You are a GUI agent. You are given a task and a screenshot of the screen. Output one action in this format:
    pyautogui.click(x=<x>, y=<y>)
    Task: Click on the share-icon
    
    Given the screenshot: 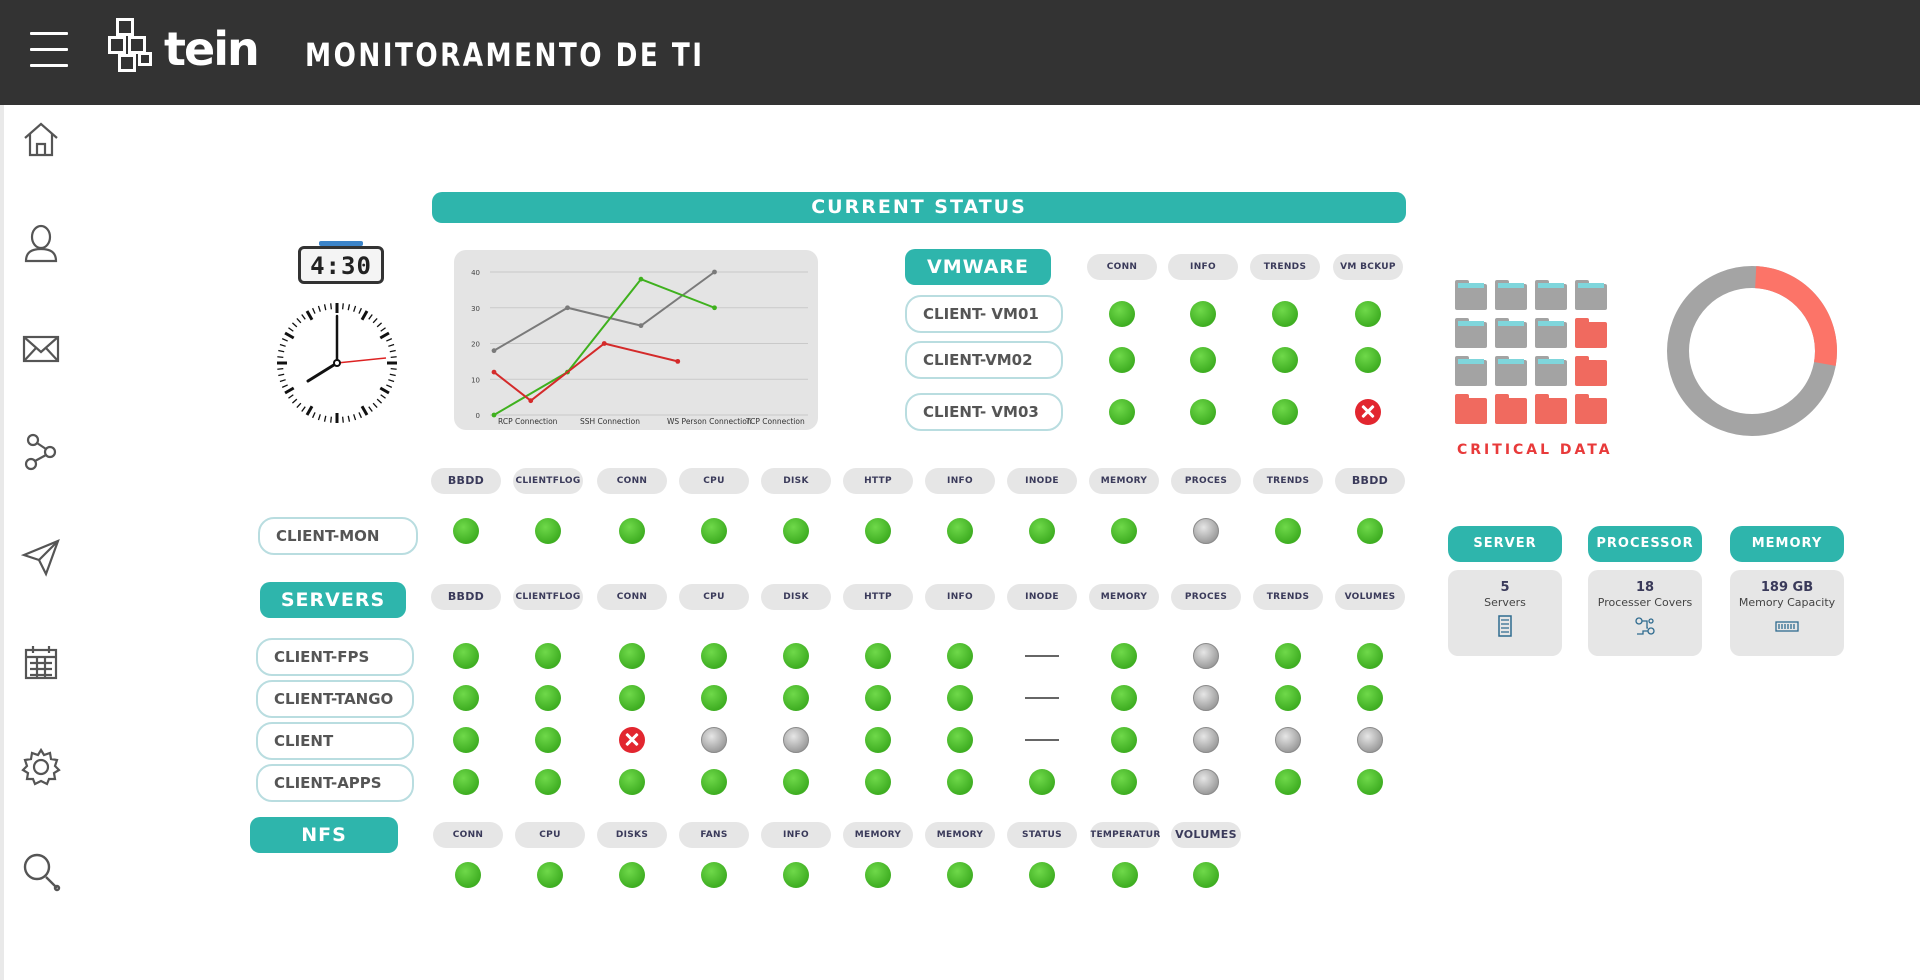 What is the action you would take?
    pyautogui.click(x=41, y=451)
    